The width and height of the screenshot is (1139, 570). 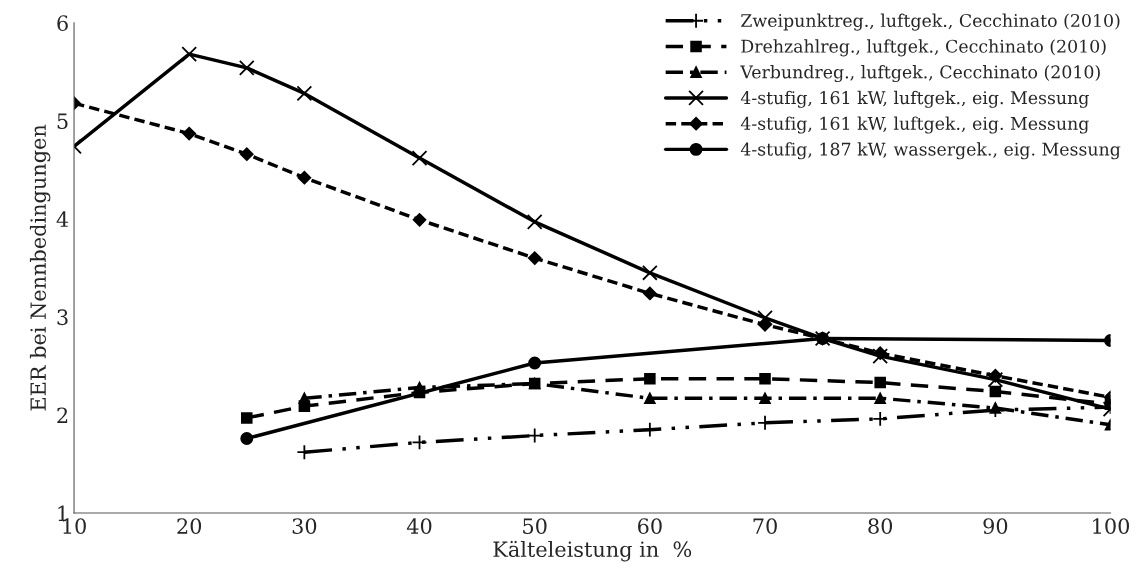 I want to click on y-tick-label: 3, so click(x=62, y=317).